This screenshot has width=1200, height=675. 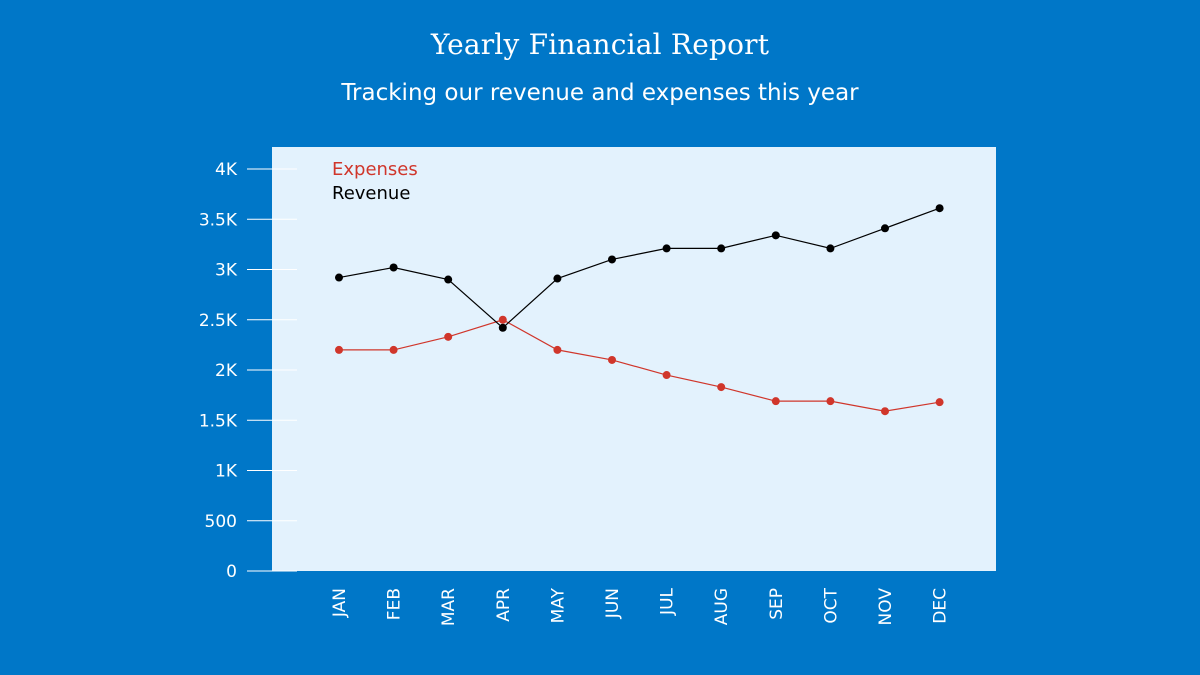 What do you see at coordinates (395, 604) in the screenshot?
I see `x-tick-label: FEB` at bounding box center [395, 604].